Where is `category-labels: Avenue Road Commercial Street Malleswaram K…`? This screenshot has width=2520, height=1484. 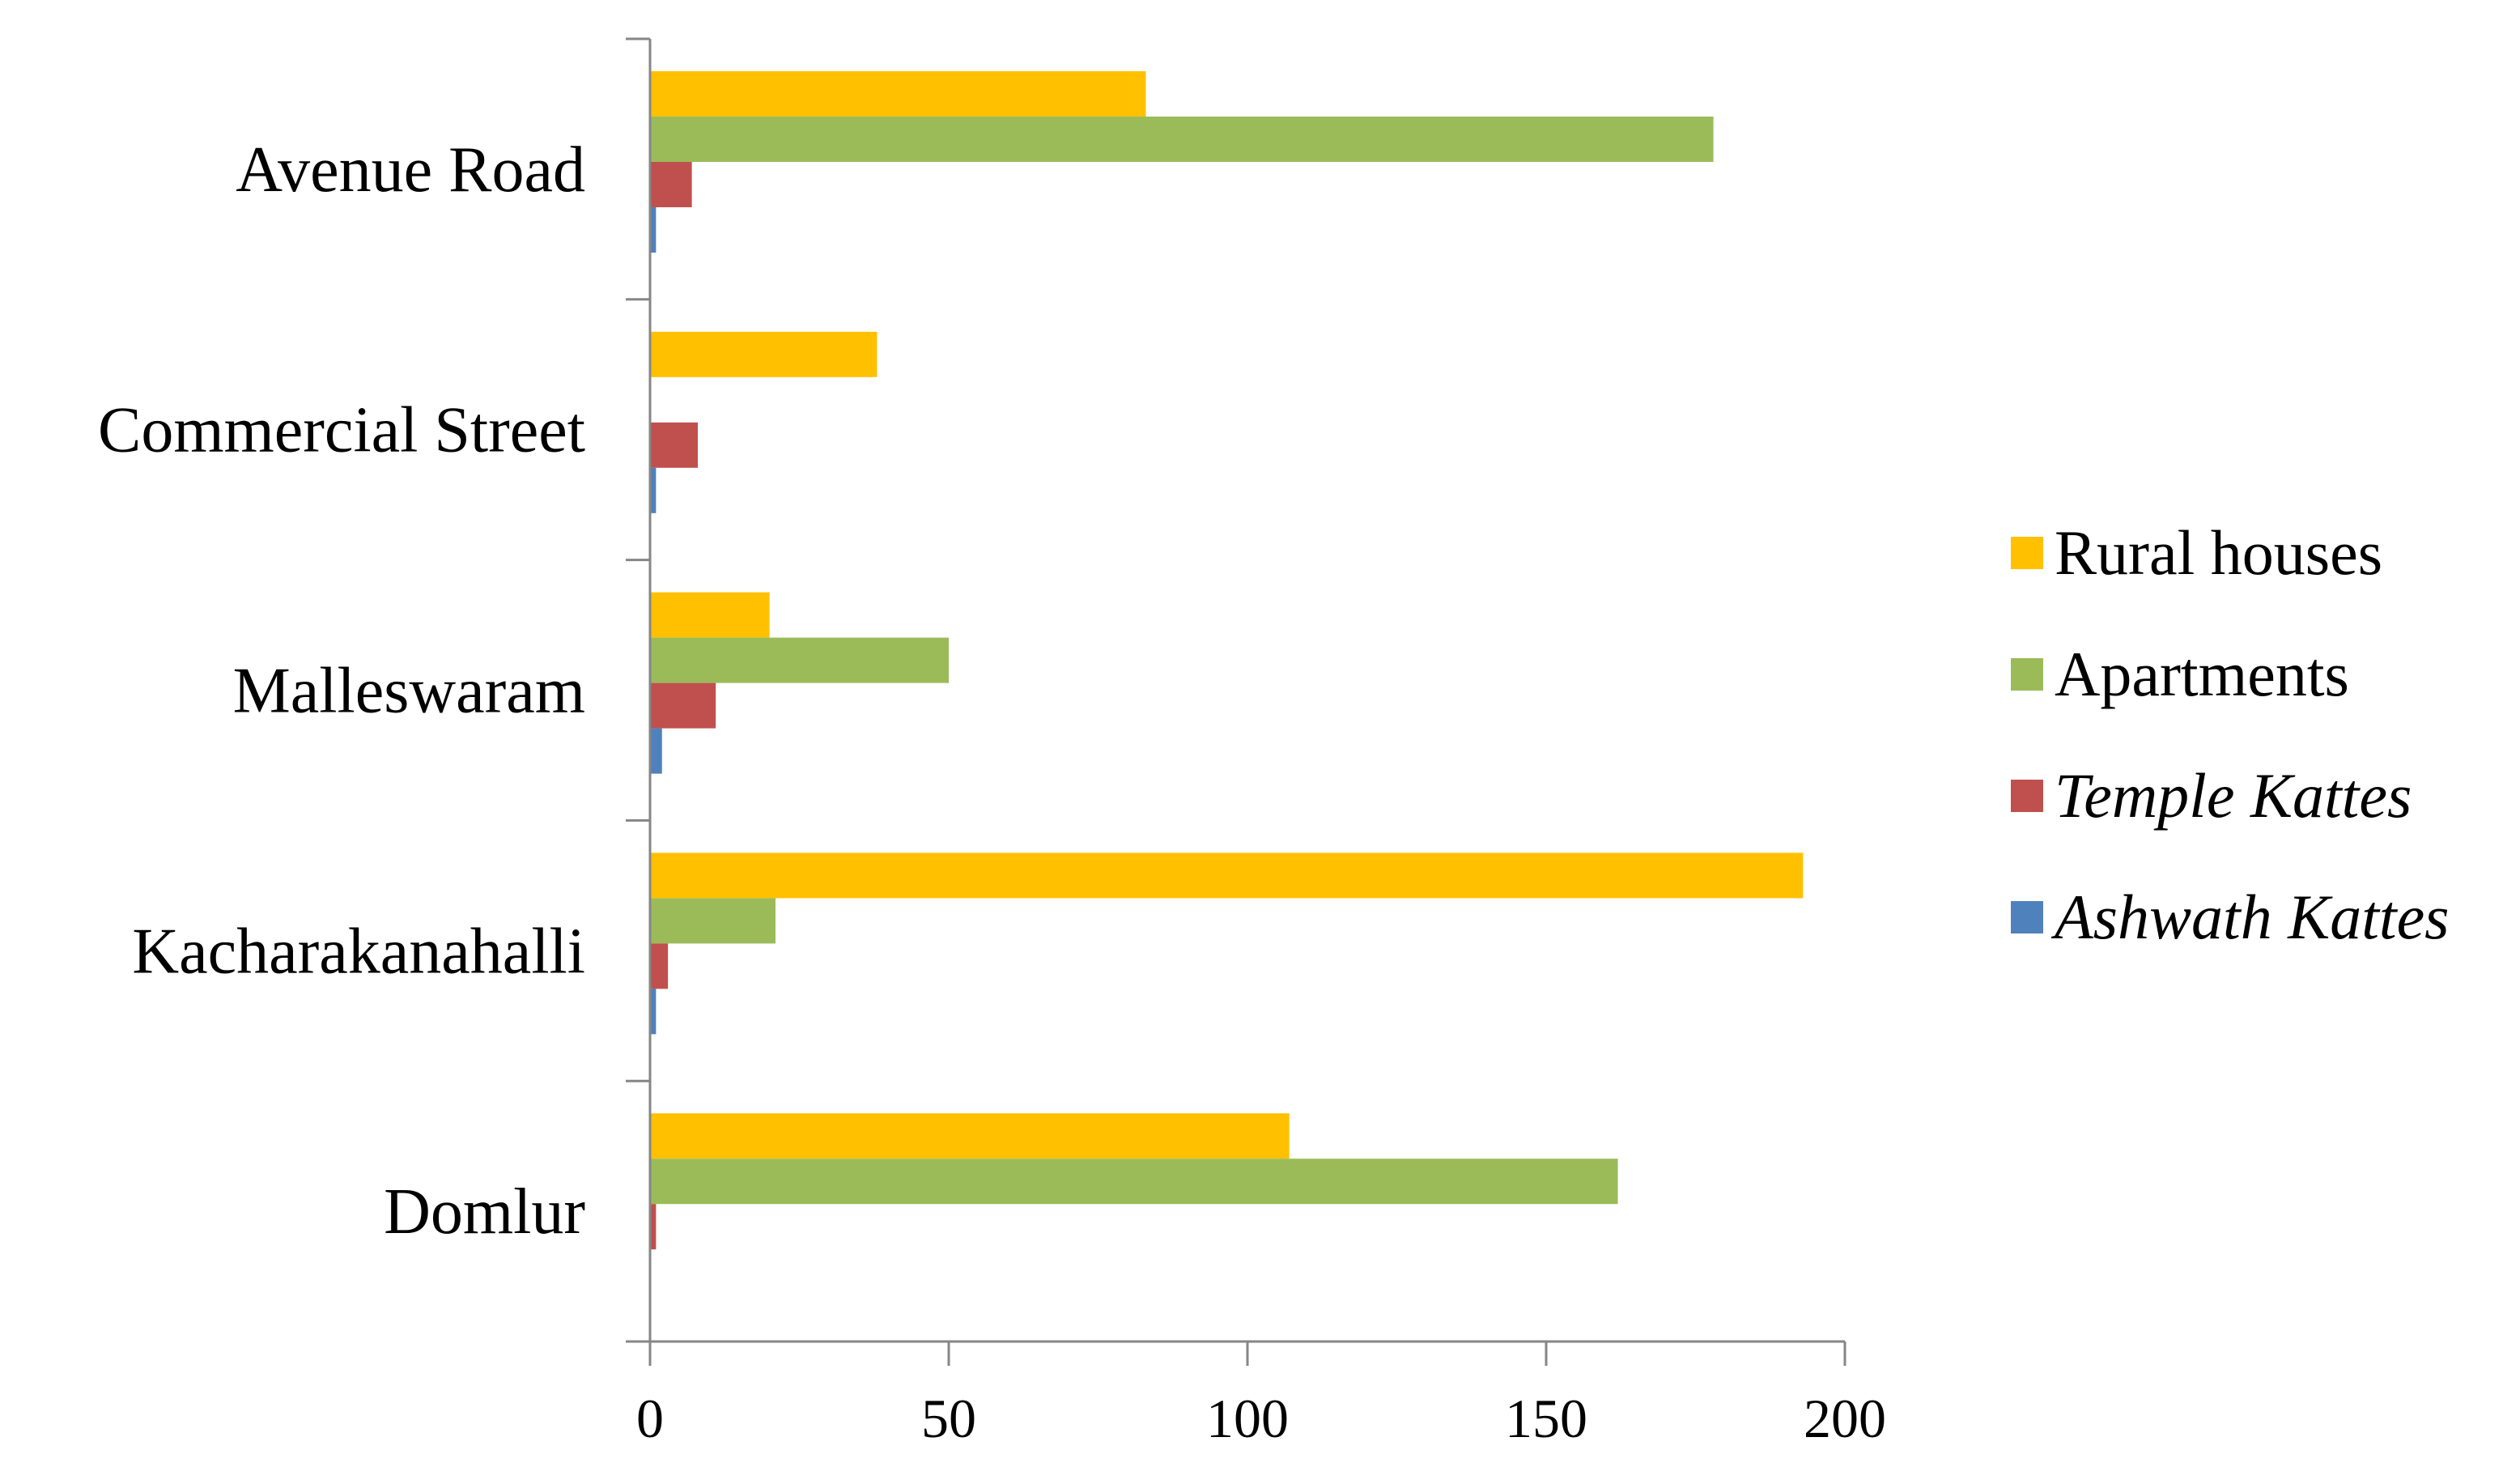
category-labels: Avenue Road Commercial Street Malleswaram K… is located at coordinates (341, 691).